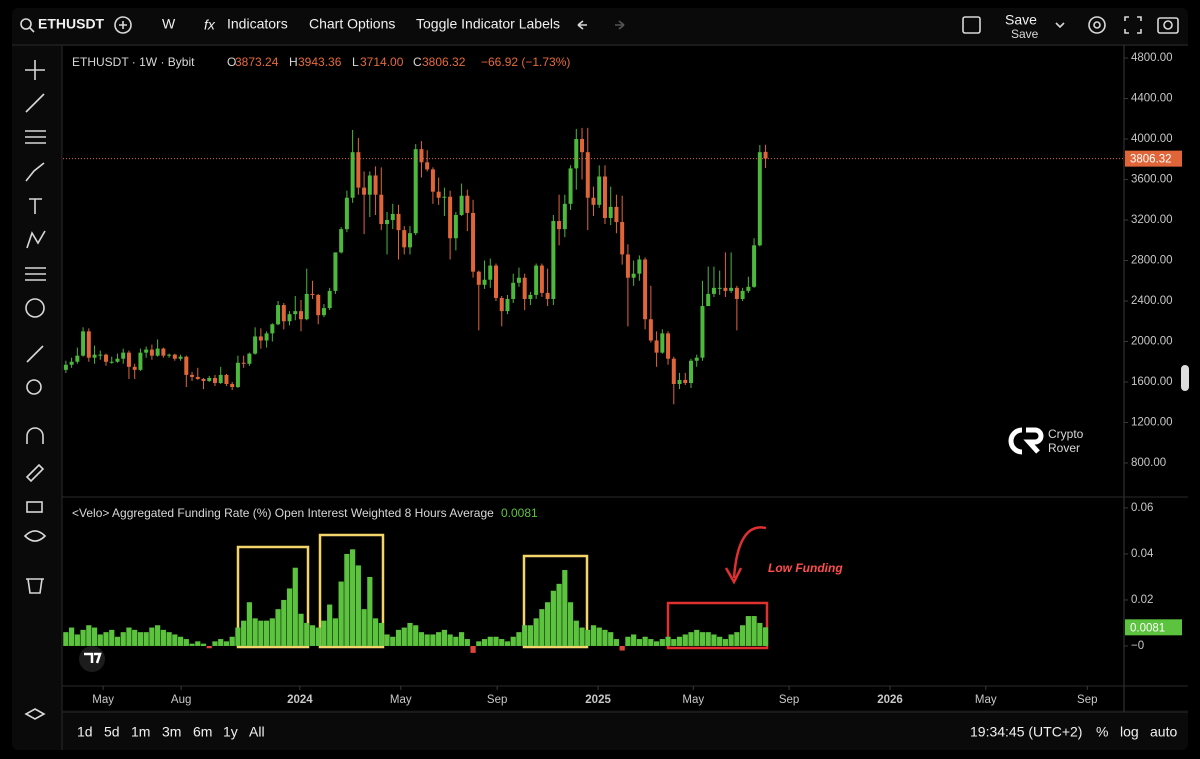 The image size is (1200, 759). I want to click on toggle-labels-button: Toggle Indicator Labels, so click(488, 24).